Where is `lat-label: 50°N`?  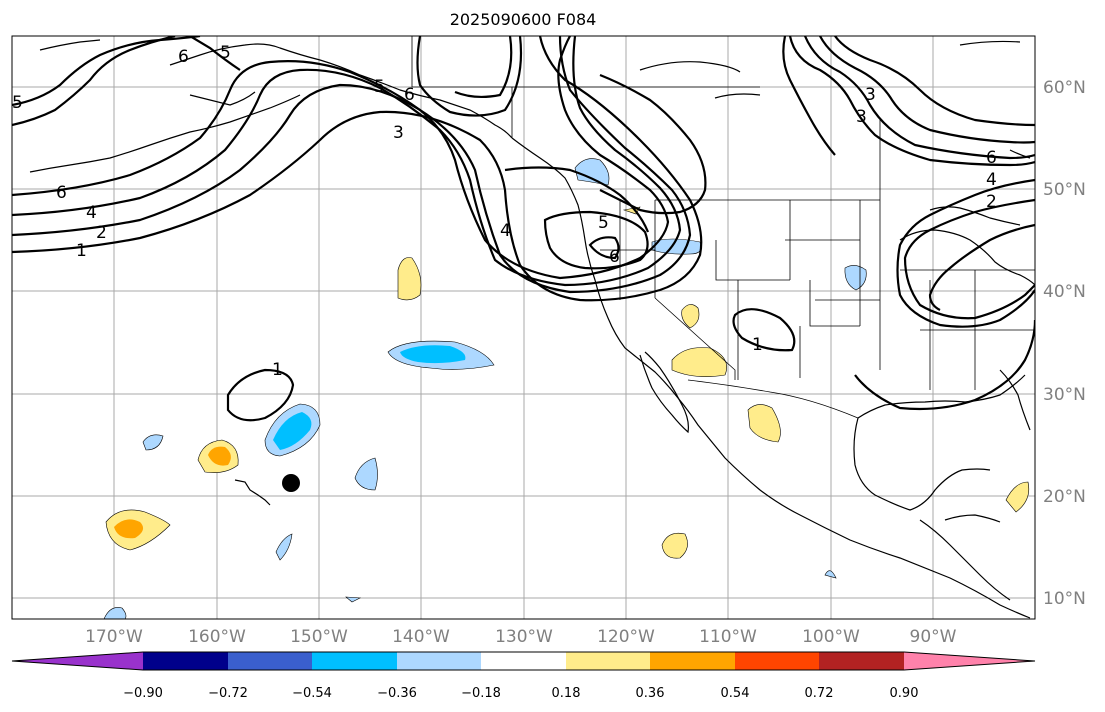
lat-label: 50°N is located at coordinates (1064, 190).